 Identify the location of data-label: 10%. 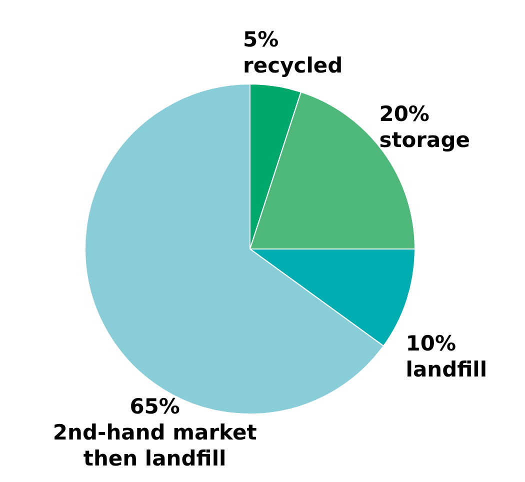
(431, 343).